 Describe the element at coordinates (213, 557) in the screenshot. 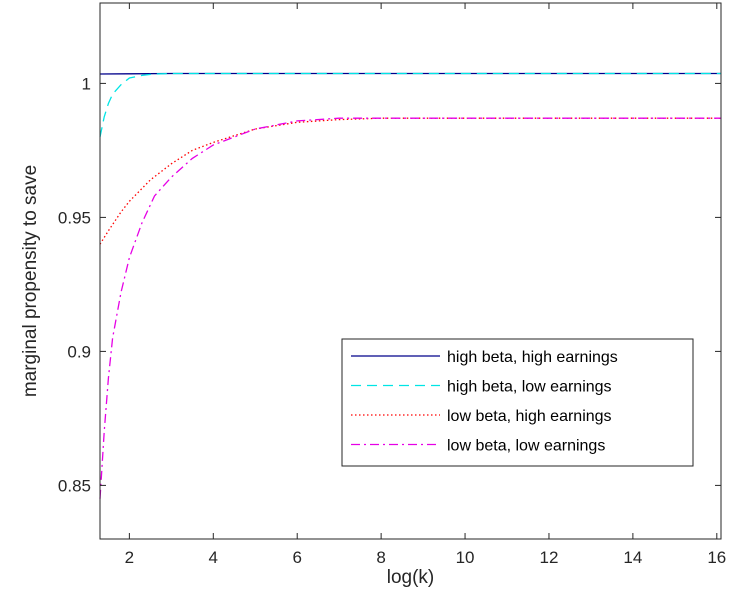

I see `x-tick-label: 4` at that location.